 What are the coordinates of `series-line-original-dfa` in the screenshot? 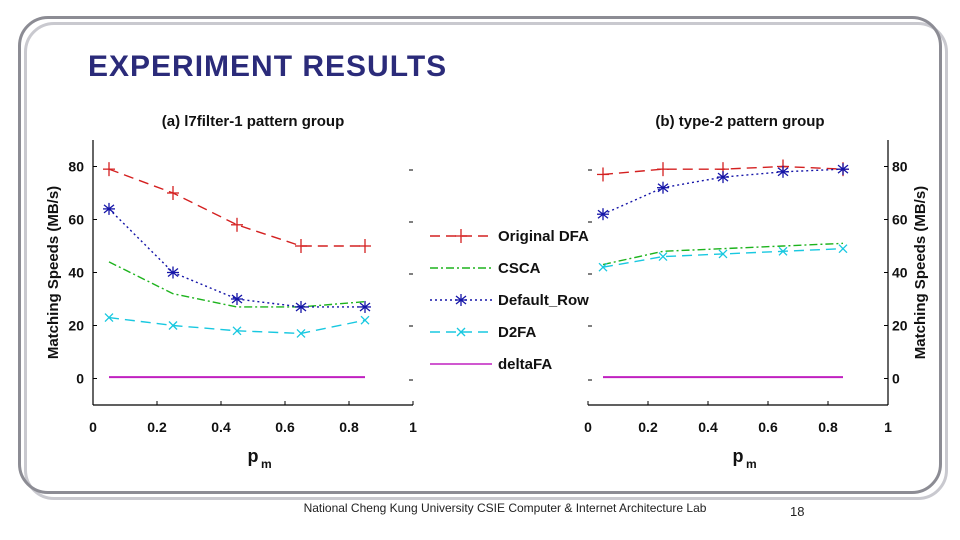 It's located at (236, 207).